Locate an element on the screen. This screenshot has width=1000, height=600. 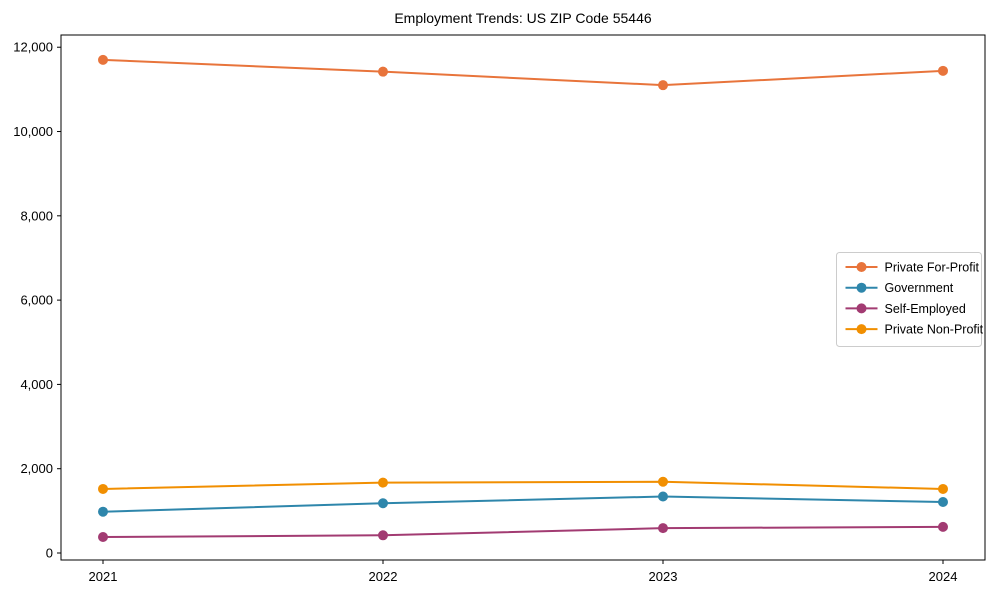
x-tick-label: 2023 is located at coordinates (663, 576).